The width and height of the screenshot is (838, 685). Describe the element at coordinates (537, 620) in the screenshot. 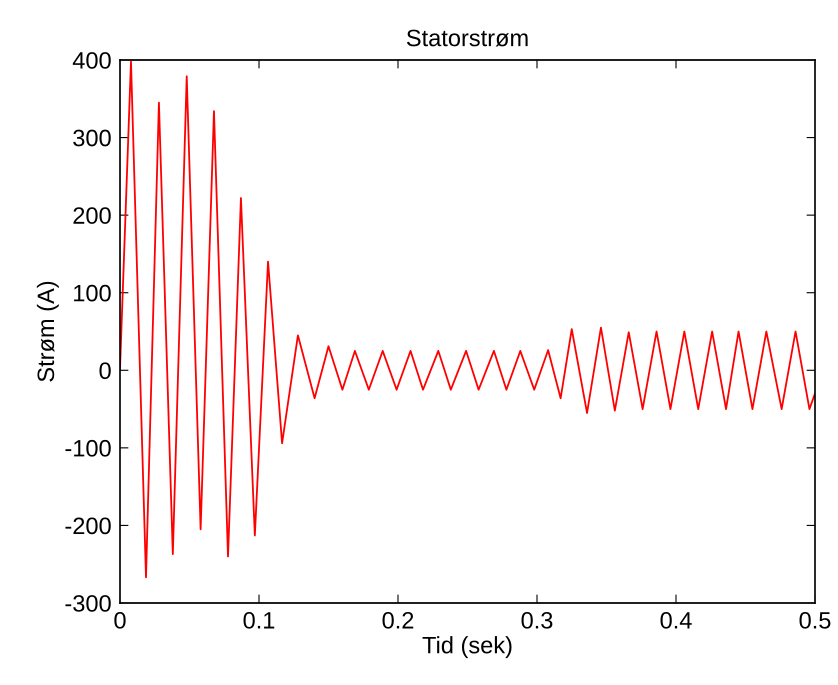

I see `x-tick-label: 0.3` at that location.